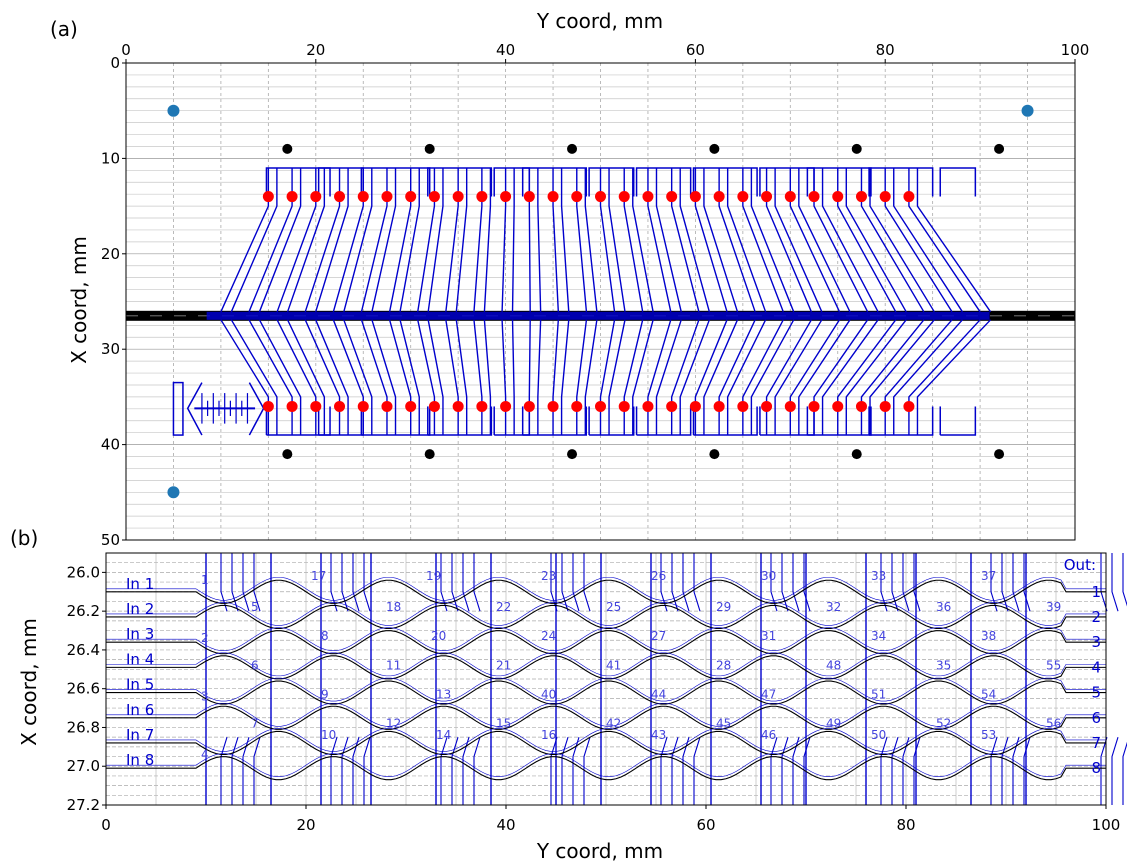 The image size is (1127, 863). What do you see at coordinates (110, 445) in the screenshot?
I see `y-tick-label: 40` at bounding box center [110, 445].